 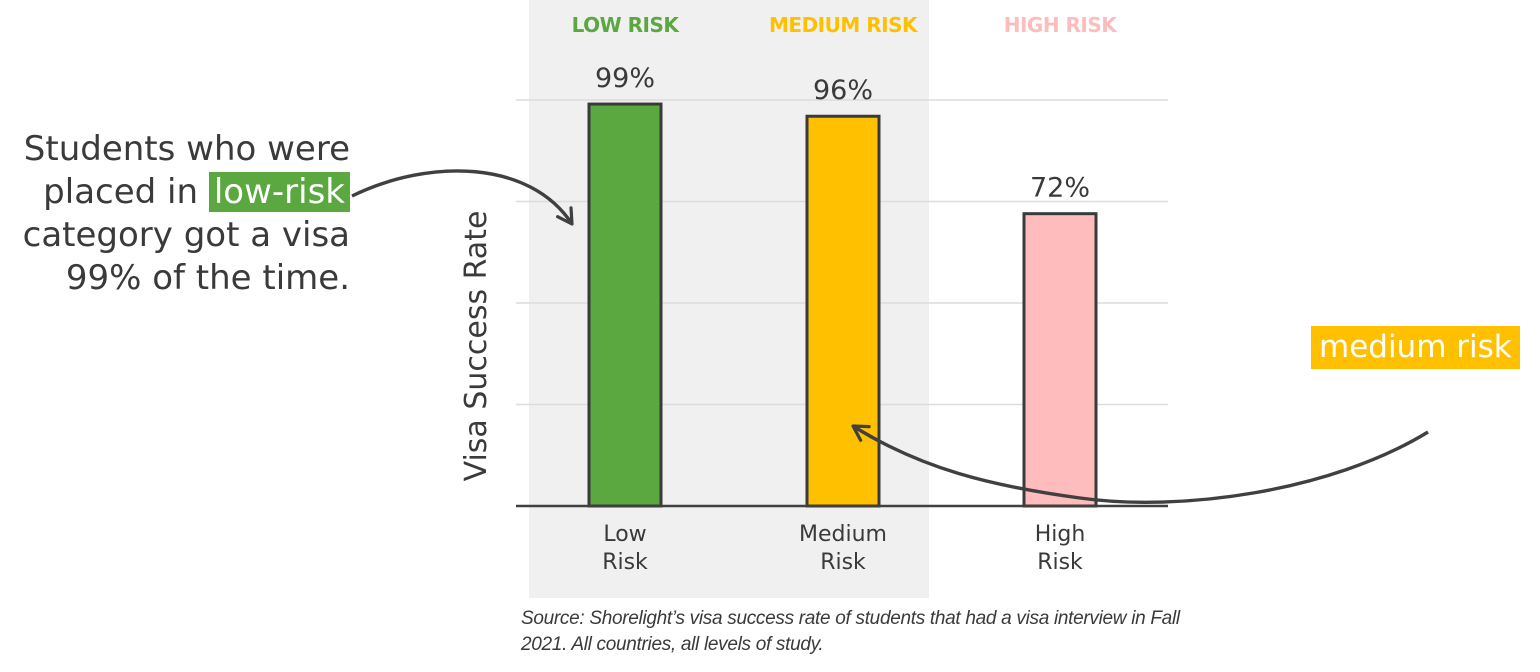 I want to click on category-header: HIGH RISK, so click(x=1061, y=25).